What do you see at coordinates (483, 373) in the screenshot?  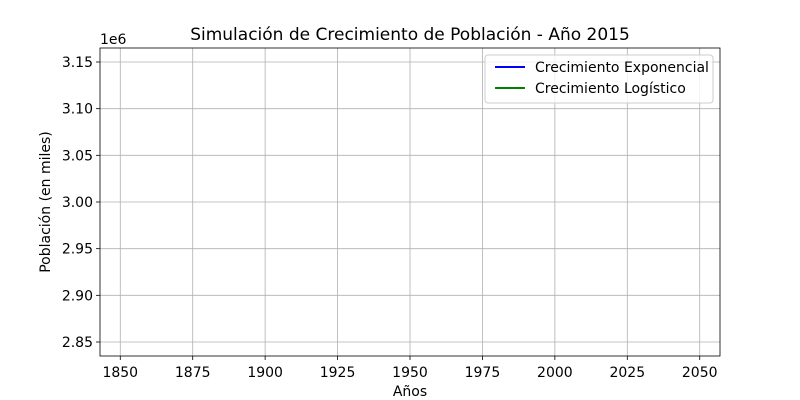 I see `x-tick-label: 1975` at bounding box center [483, 373].